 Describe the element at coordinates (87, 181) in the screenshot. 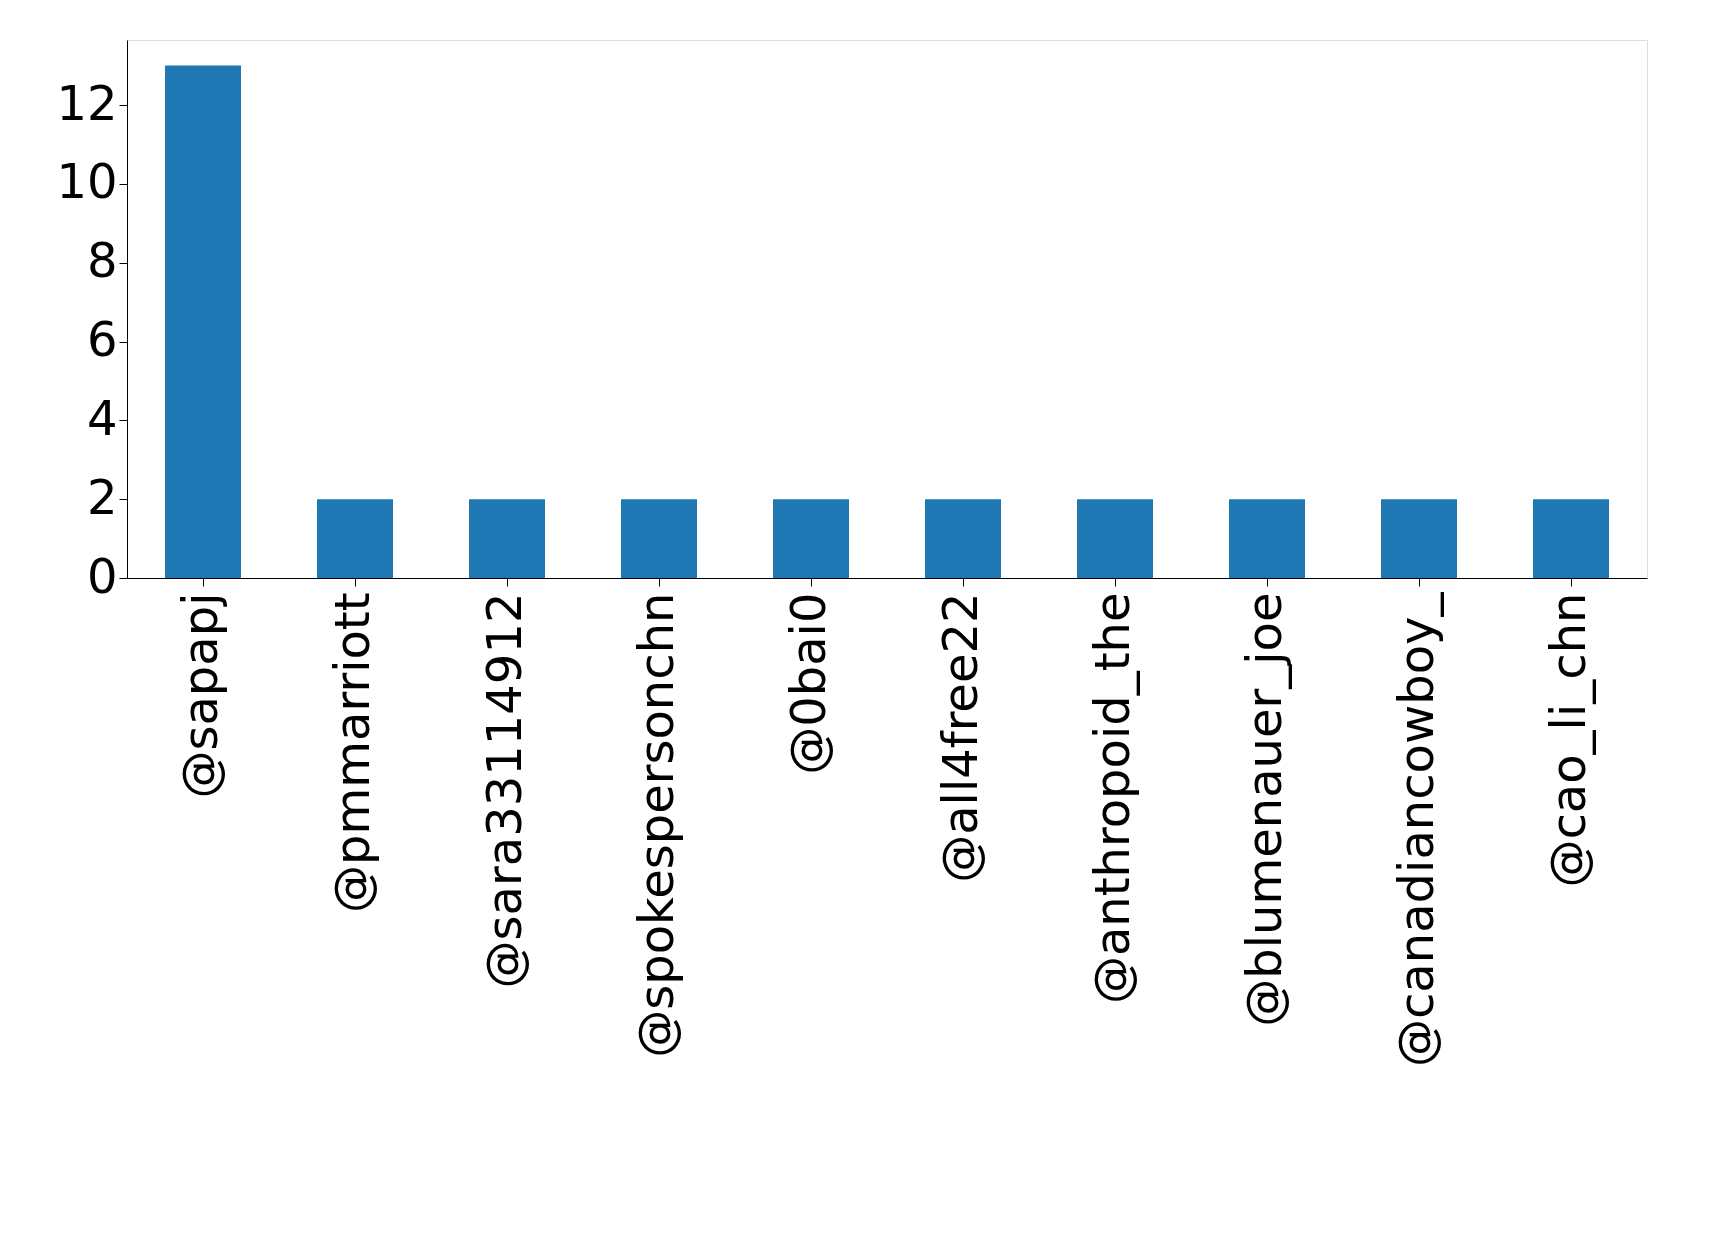

I see `y-tick-label: 10` at that location.